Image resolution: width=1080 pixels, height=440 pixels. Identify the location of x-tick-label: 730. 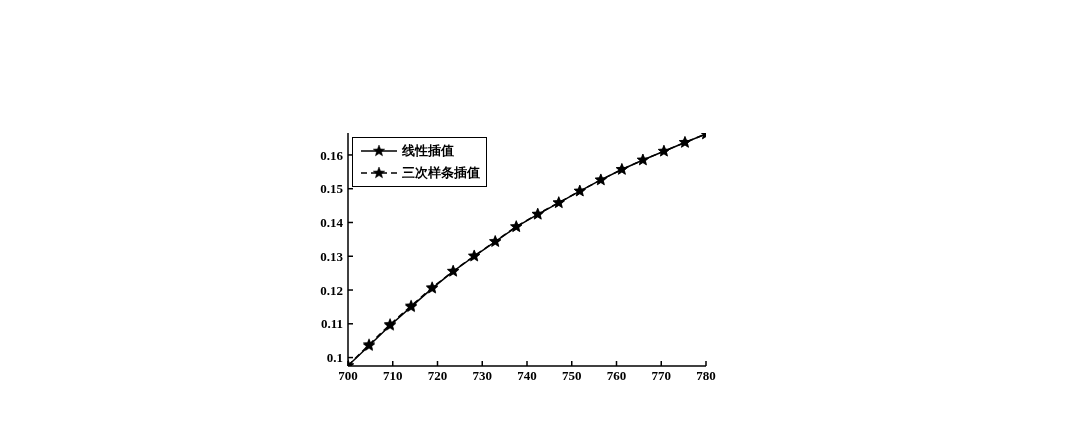
(482, 376).